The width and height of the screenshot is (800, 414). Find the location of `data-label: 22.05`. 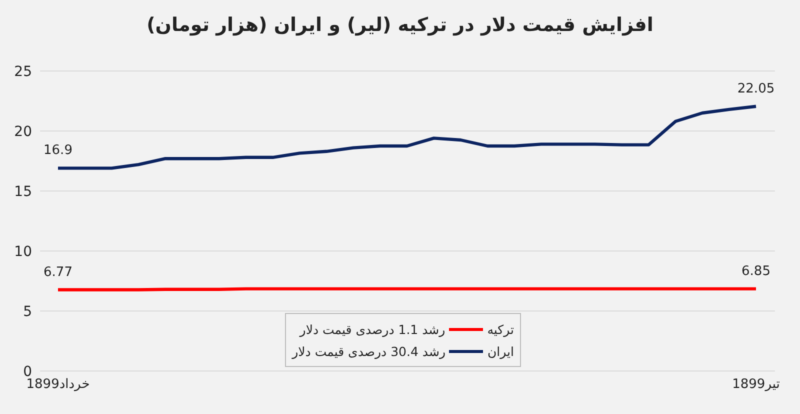

data-label: 22.05 is located at coordinates (756, 88).